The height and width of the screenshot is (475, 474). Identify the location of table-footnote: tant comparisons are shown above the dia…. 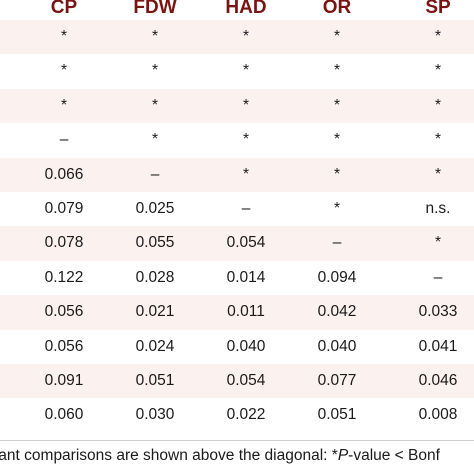
(237, 457).